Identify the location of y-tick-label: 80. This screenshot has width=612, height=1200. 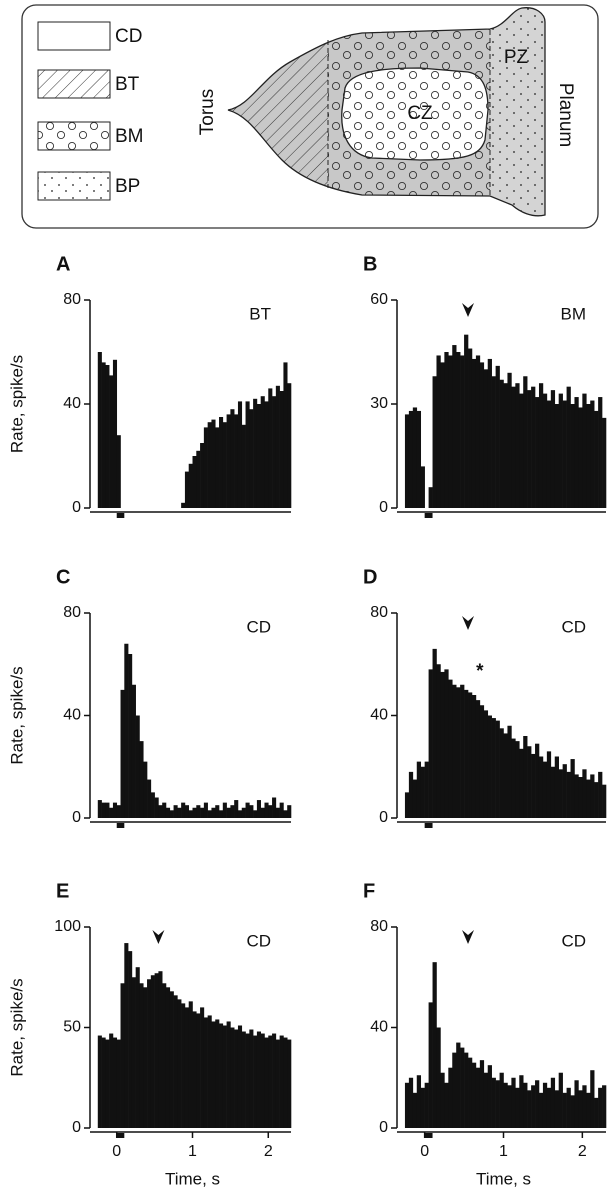
(379, 926).